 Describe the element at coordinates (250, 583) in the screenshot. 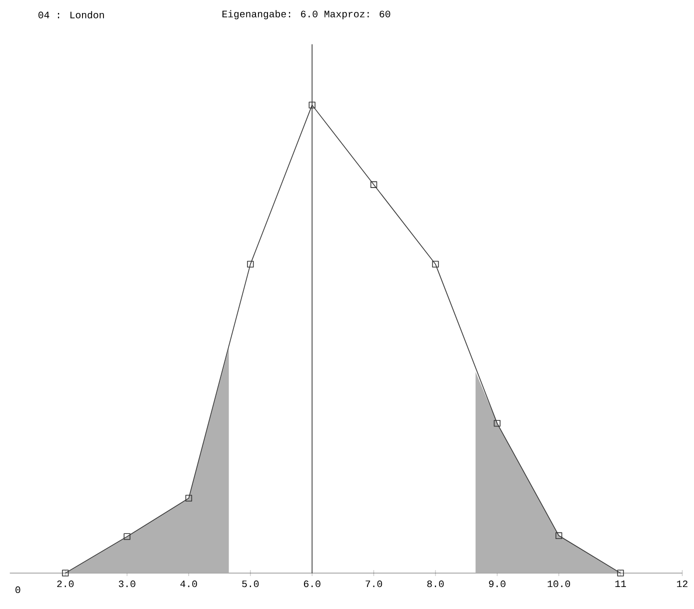

I see `x-tick-label: 5.0` at that location.